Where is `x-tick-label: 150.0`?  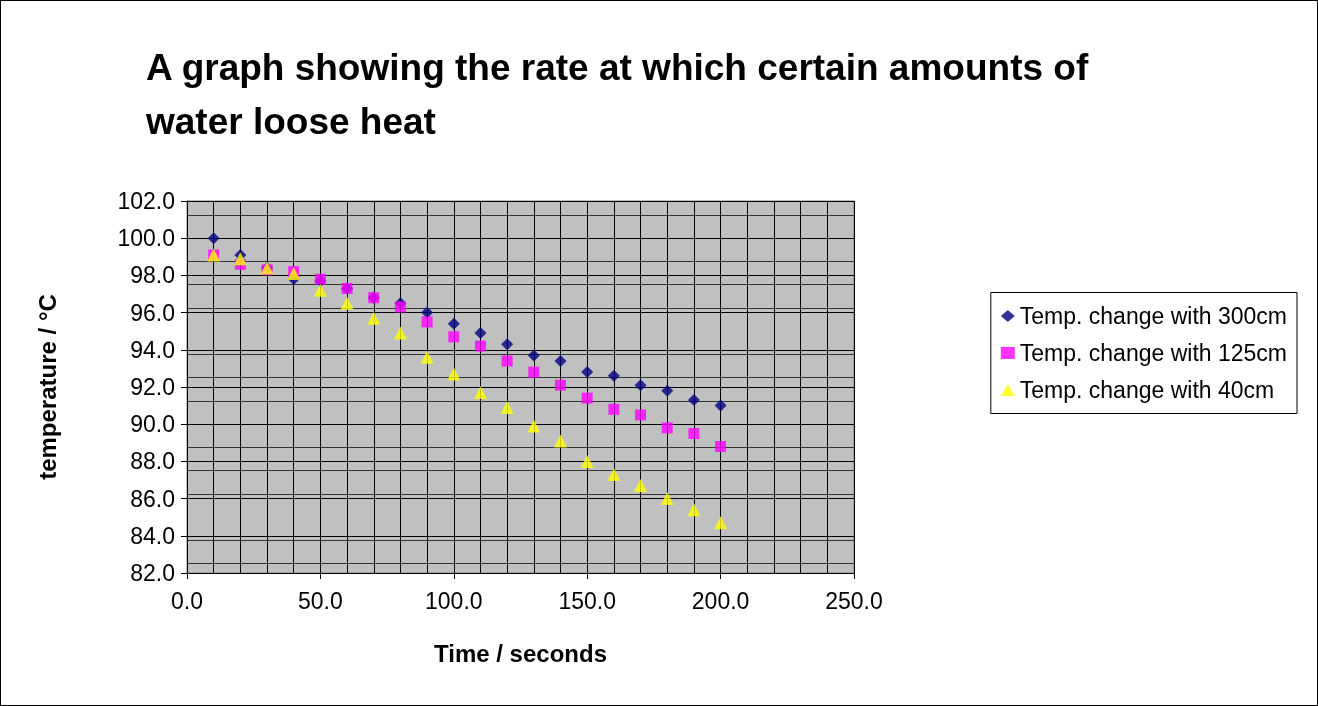
x-tick-label: 150.0 is located at coordinates (587, 600).